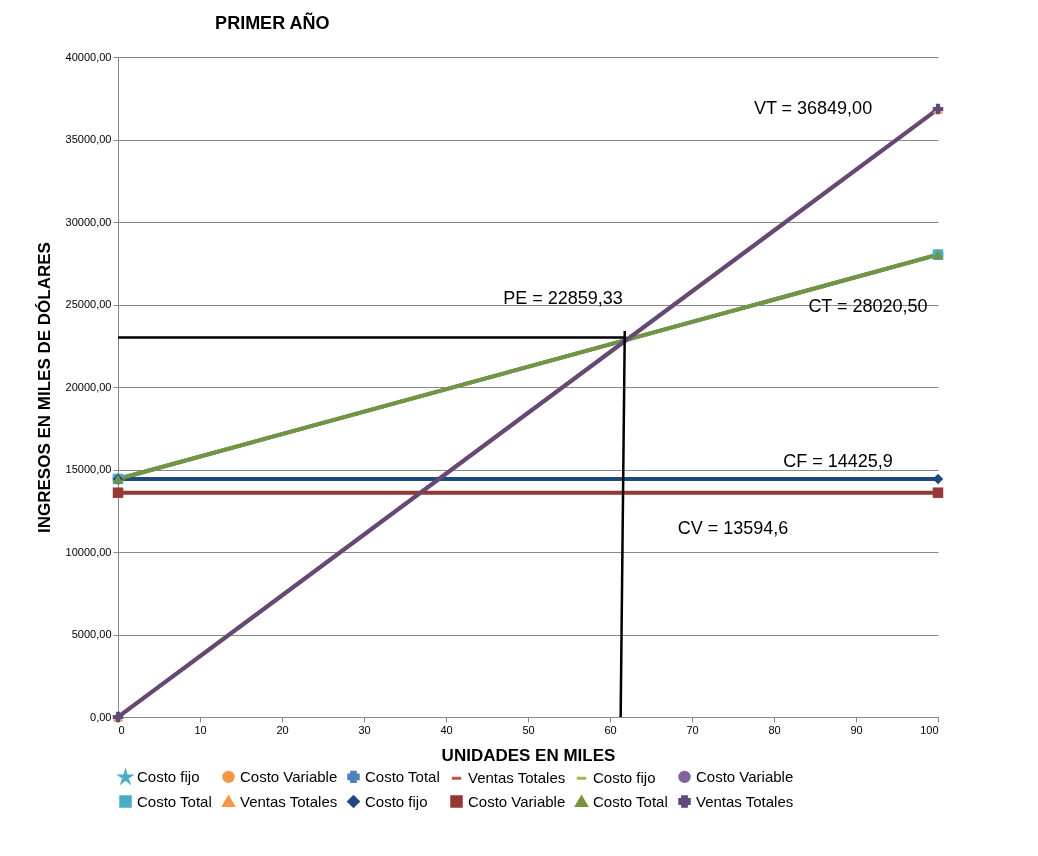 This screenshot has width=1038, height=856. I want to click on x-tick-label: 80, so click(774, 729).